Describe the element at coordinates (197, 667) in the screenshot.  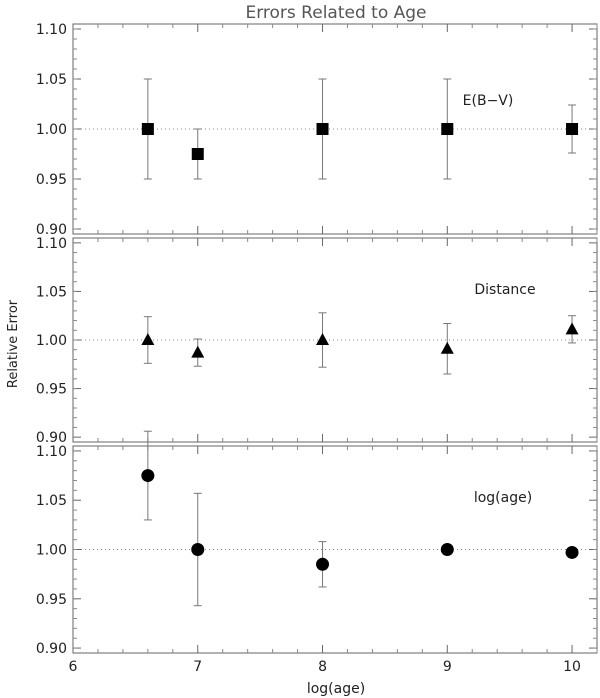
I see `x-tick-label: 7` at that location.